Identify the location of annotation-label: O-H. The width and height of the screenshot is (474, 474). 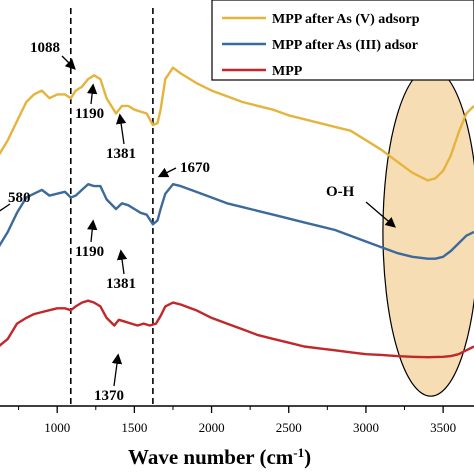
(340, 192).